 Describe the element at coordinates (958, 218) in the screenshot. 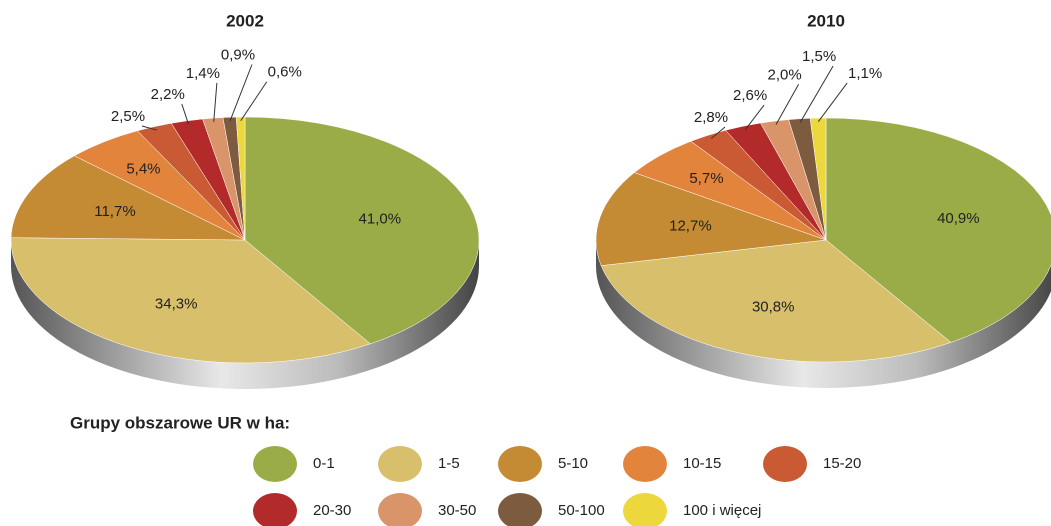

I see `data-label: 40,9%` at that location.